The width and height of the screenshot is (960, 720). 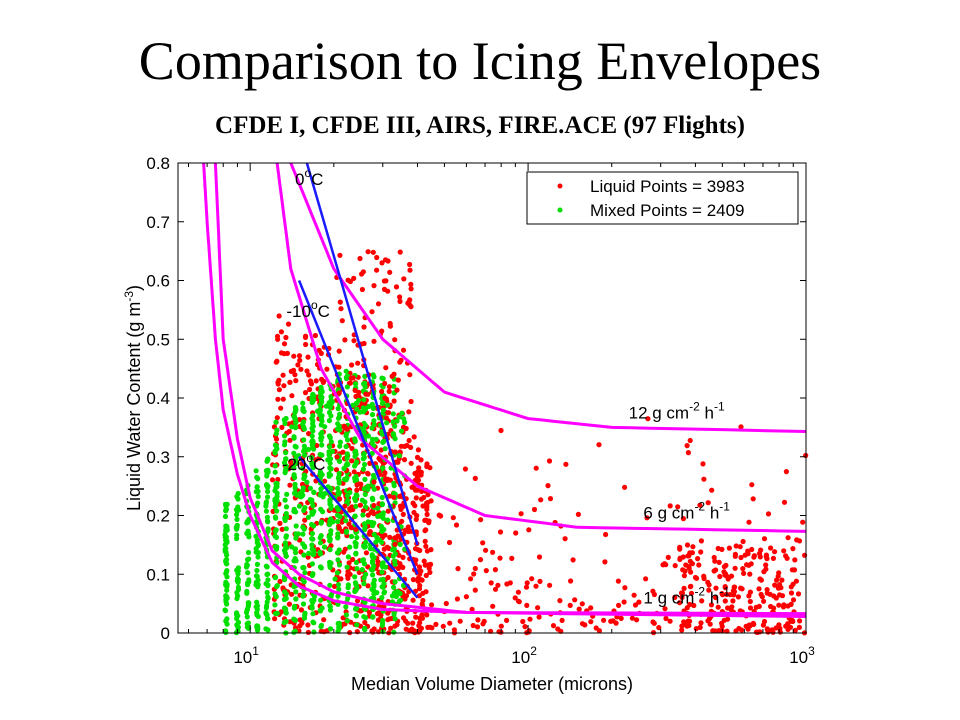 I want to click on y-tick-label: 0.7, so click(x=158, y=222).